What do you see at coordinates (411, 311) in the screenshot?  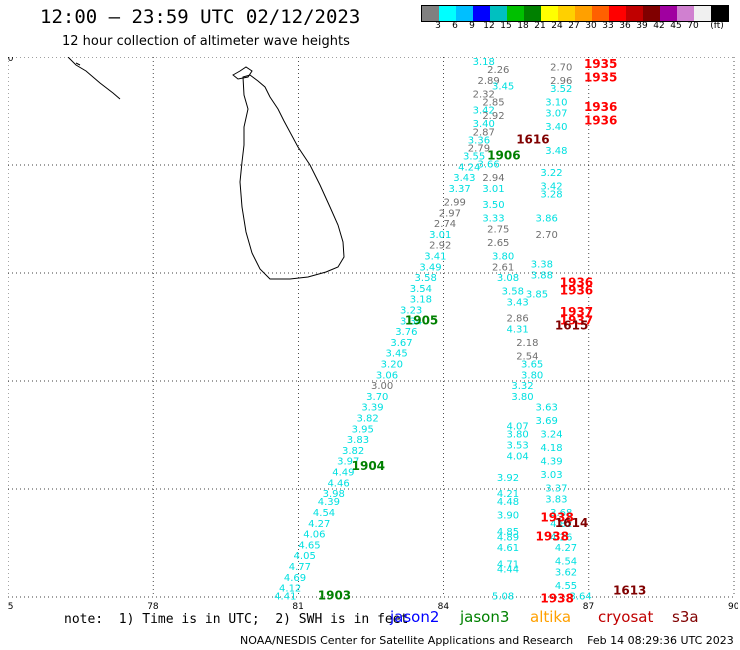 I see `wave-height-value: 3.23` at bounding box center [411, 311].